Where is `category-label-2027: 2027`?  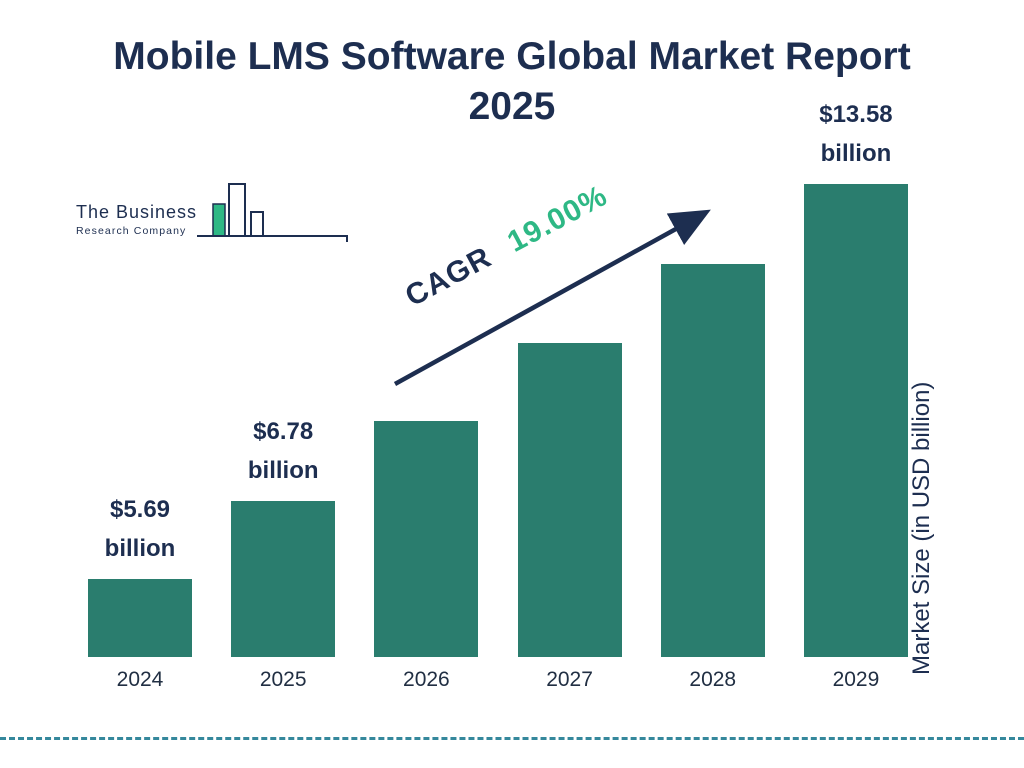 category-label-2027: 2027 is located at coordinates (569, 679).